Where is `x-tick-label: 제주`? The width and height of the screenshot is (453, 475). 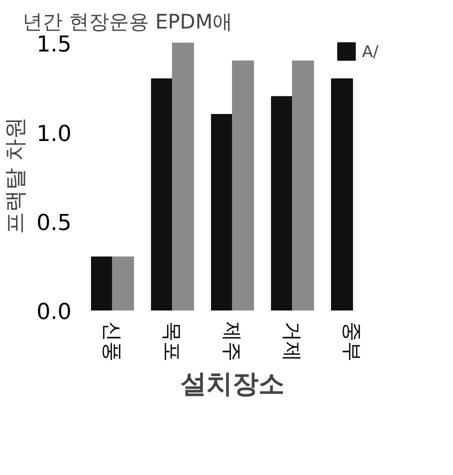 x-tick-label: 제주 is located at coordinates (232, 342).